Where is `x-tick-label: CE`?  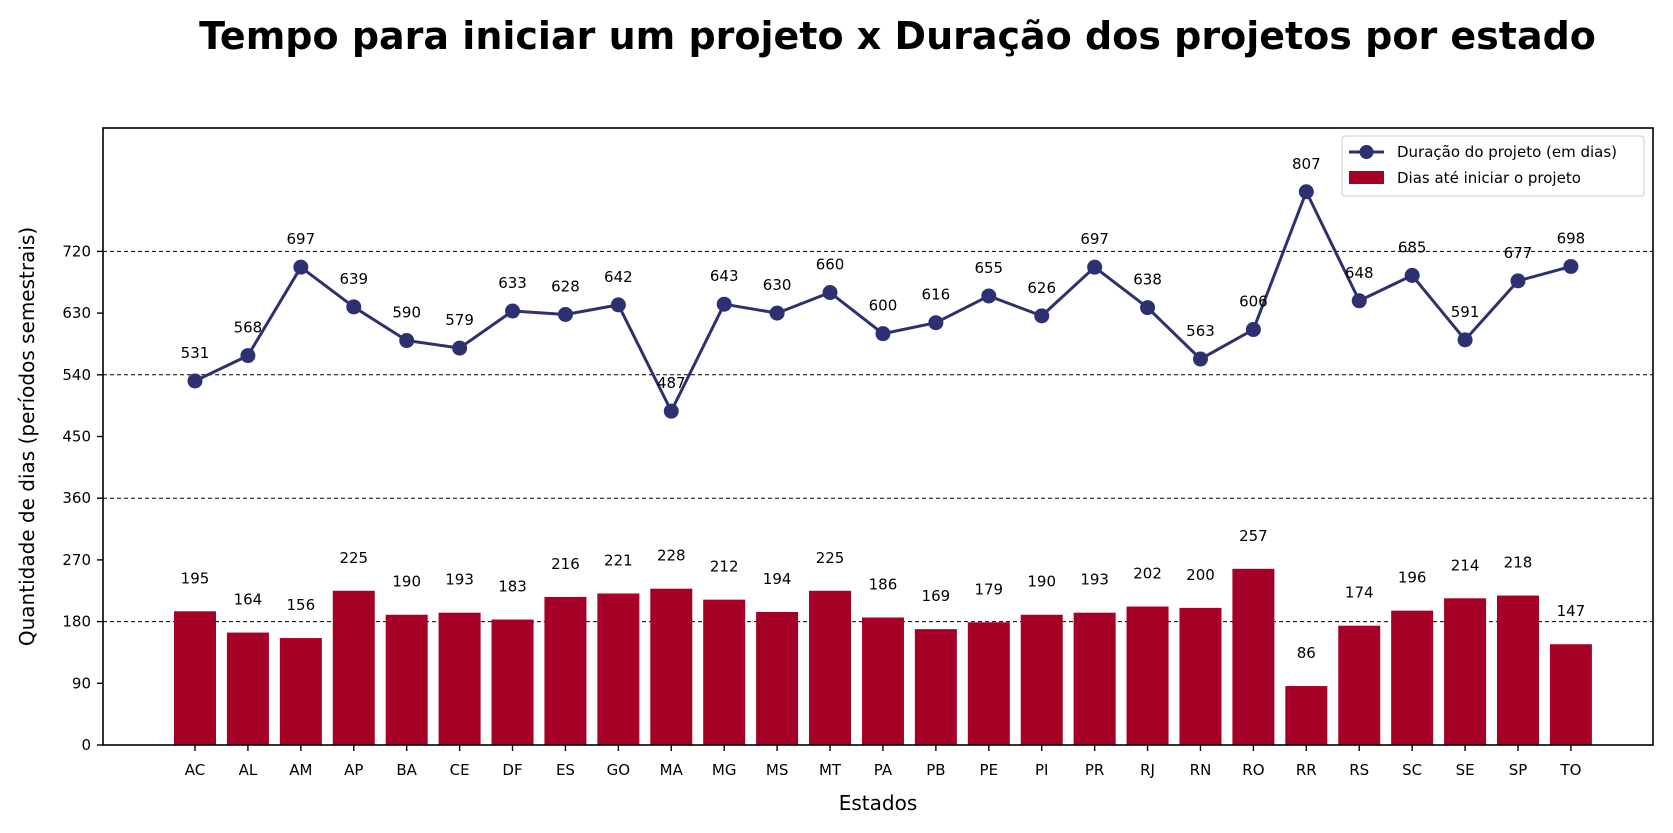 x-tick-label: CE is located at coordinates (460, 770).